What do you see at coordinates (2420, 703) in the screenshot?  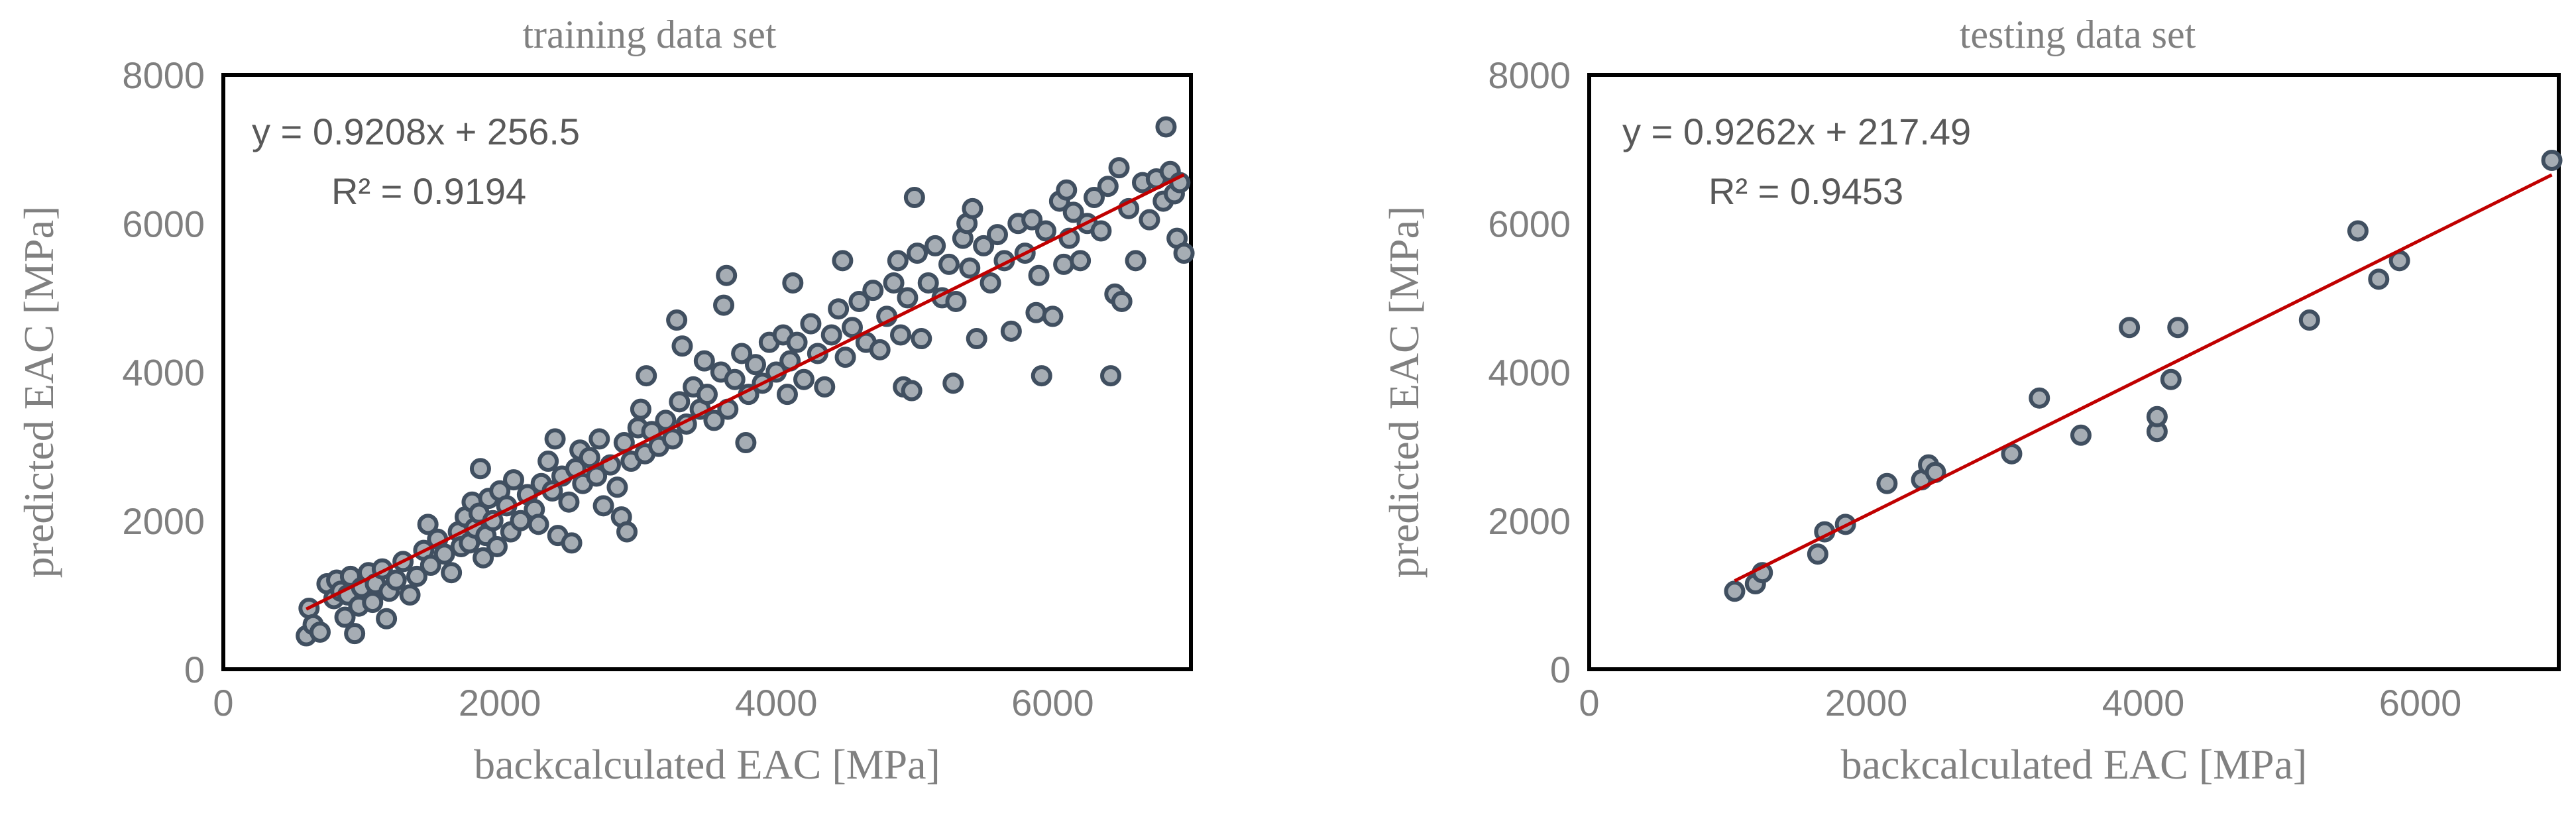 I see `testing-x-tick-label: 6000` at bounding box center [2420, 703].